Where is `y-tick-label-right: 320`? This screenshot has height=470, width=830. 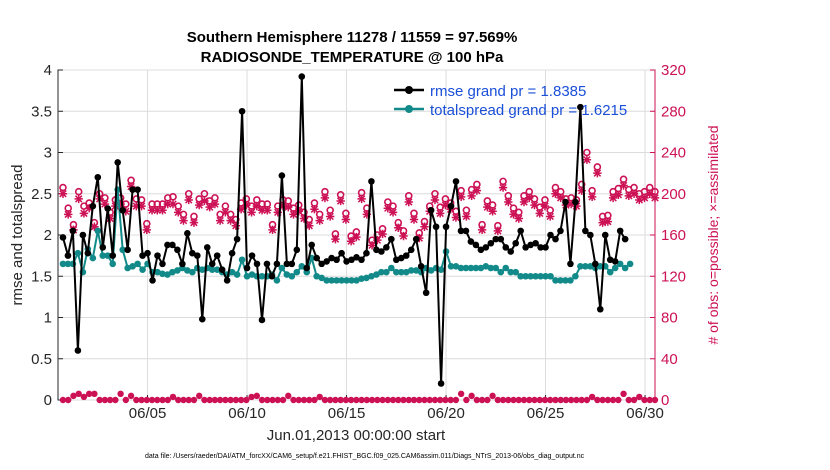
y-tick-label-right: 320 is located at coordinates (673, 70).